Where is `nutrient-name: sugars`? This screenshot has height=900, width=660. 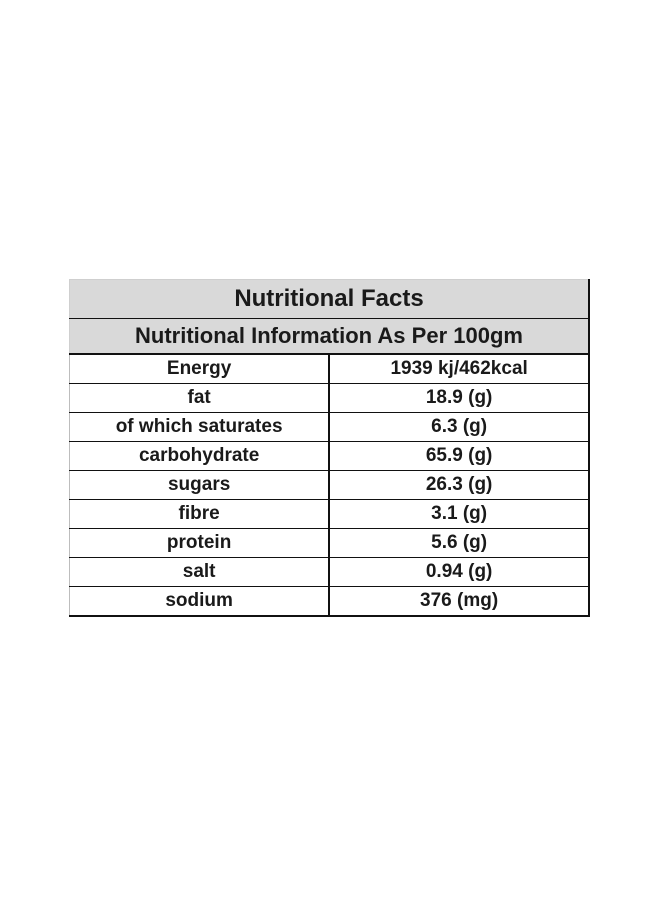
nutrient-name: sugars is located at coordinates (200, 485).